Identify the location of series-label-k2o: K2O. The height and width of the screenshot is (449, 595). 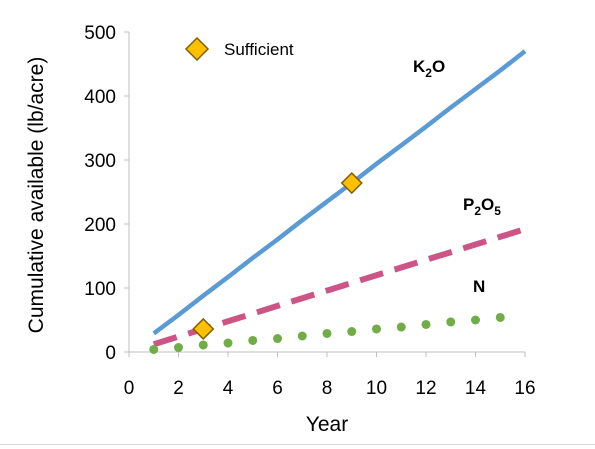
(429, 68).